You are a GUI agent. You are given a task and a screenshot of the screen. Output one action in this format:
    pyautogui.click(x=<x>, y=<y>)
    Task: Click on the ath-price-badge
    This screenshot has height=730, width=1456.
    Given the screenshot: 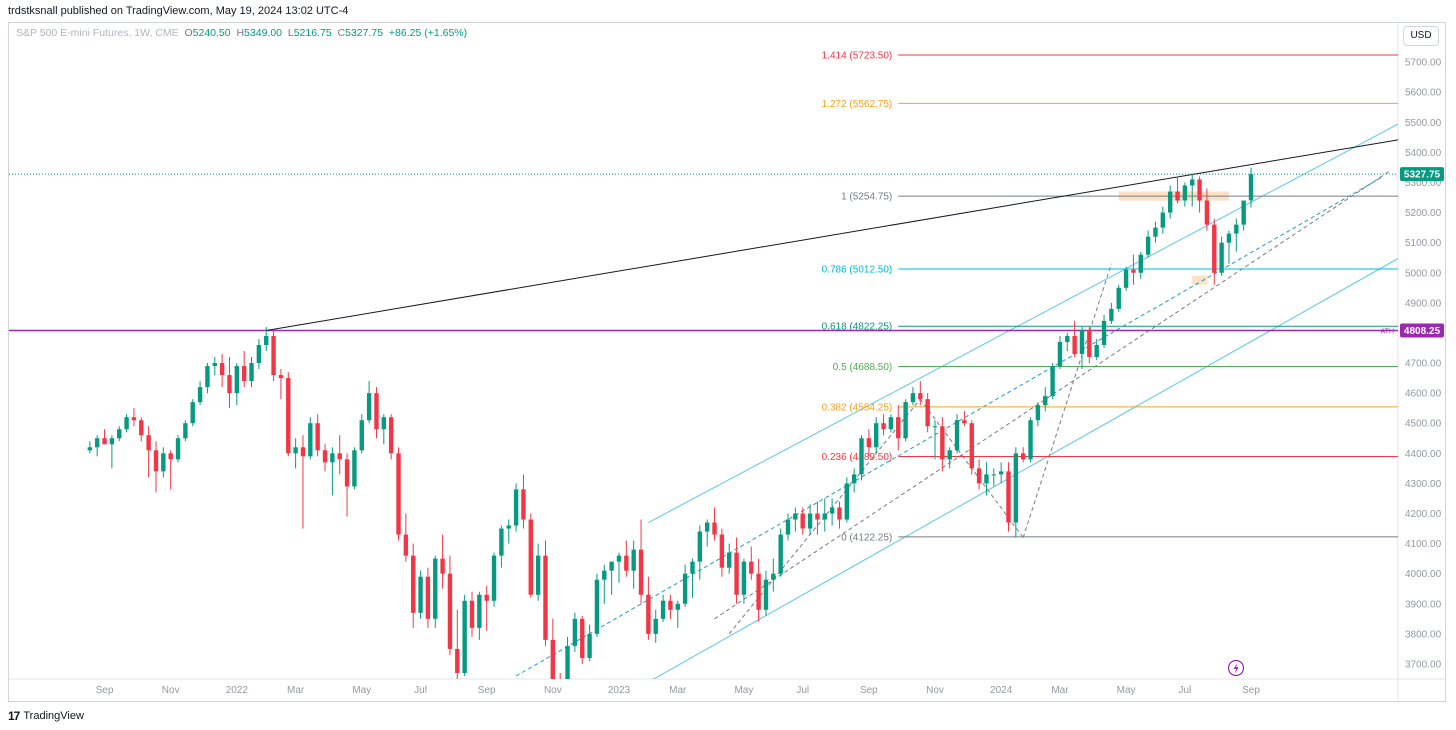 What is the action you would take?
    pyautogui.click(x=1422, y=330)
    